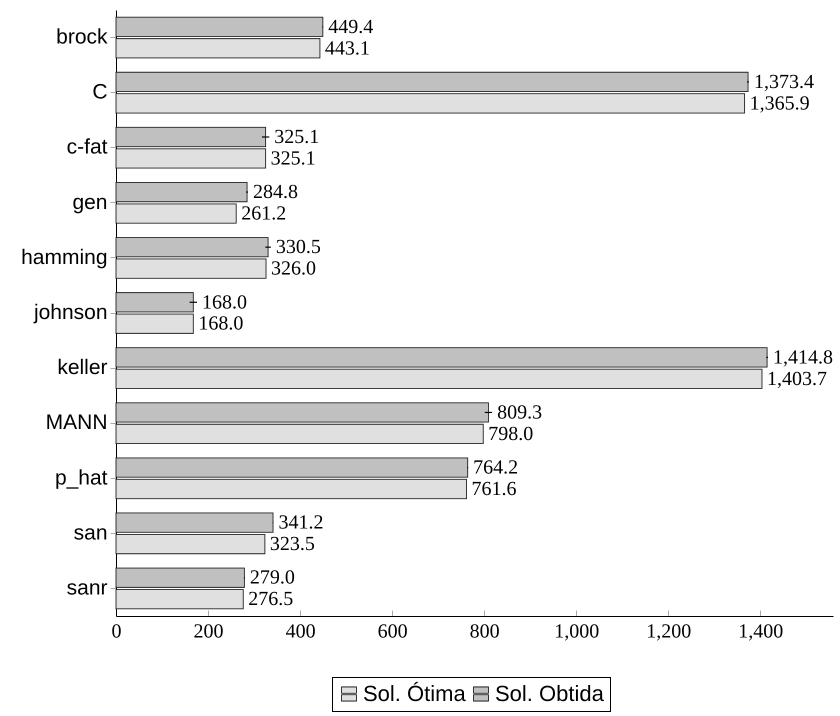 Image resolution: width=840 pixels, height=716 pixels. What do you see at coordinates (91, 532) in the screenshot?
I see `y-tick-label: san` at bounding box center [91, 532].